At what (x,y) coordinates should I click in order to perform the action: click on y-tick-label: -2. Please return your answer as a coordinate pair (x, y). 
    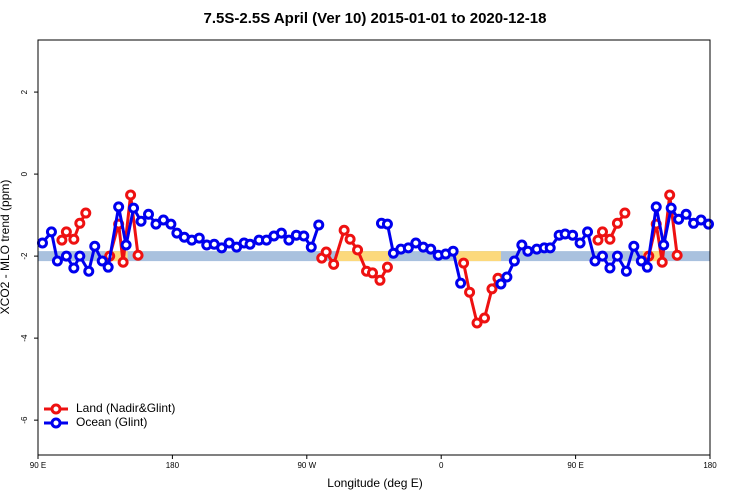
    Looking at the image, I should click on (24, 256).